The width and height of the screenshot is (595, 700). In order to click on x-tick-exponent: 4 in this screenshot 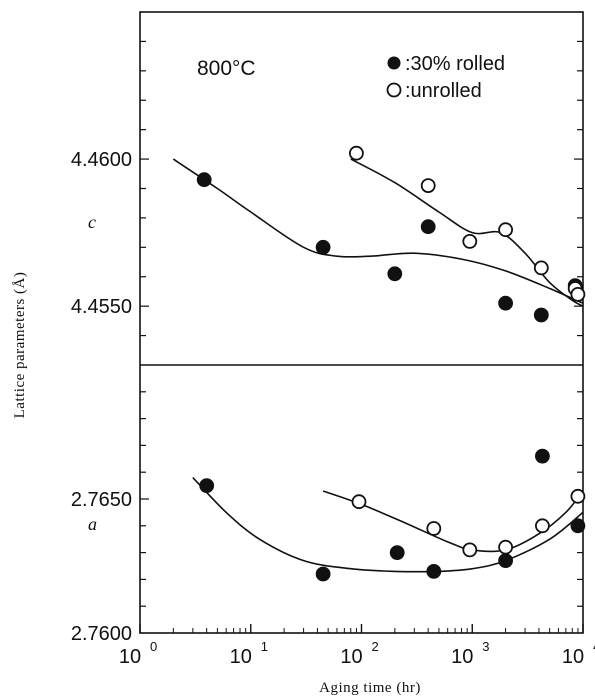, I will do `click(594, 646)`.